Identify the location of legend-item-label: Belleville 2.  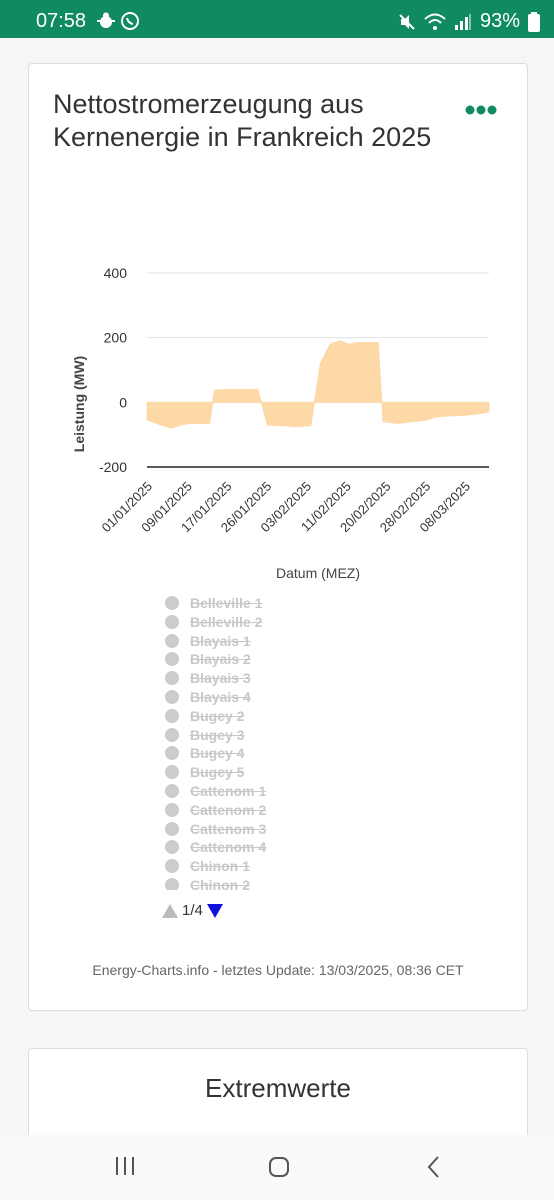
(226, 621).